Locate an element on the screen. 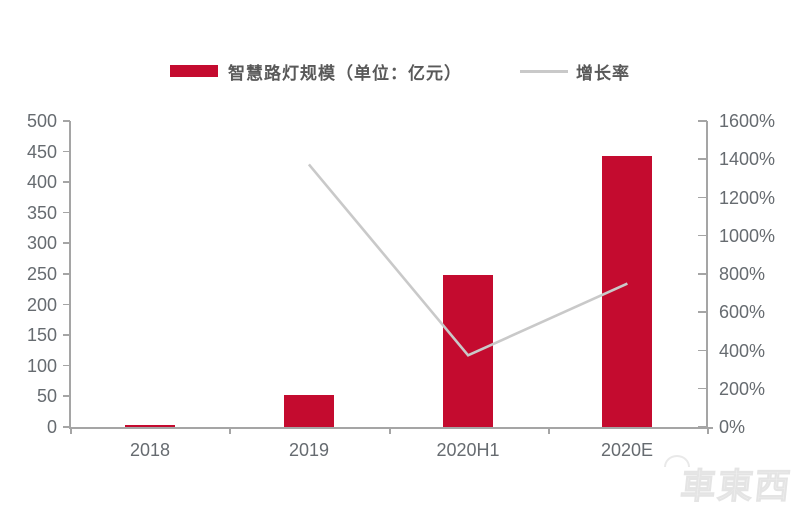 The width and height of the screenshot is (800, 511). legend-line-swatch is located at coordinates (544, 71).